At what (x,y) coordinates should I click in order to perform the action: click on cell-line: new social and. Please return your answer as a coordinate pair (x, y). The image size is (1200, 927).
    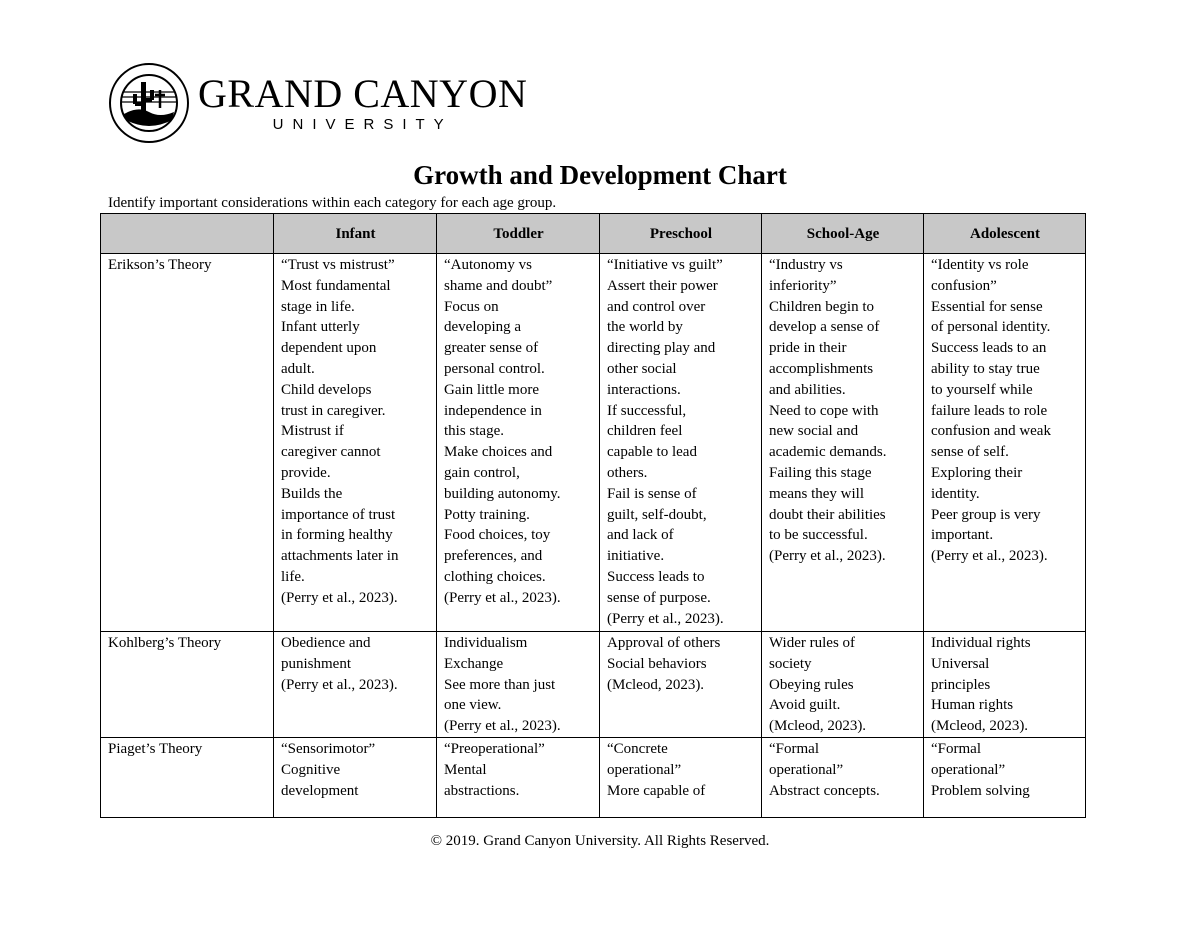
    Looking at the image, I should click on (814, 431).